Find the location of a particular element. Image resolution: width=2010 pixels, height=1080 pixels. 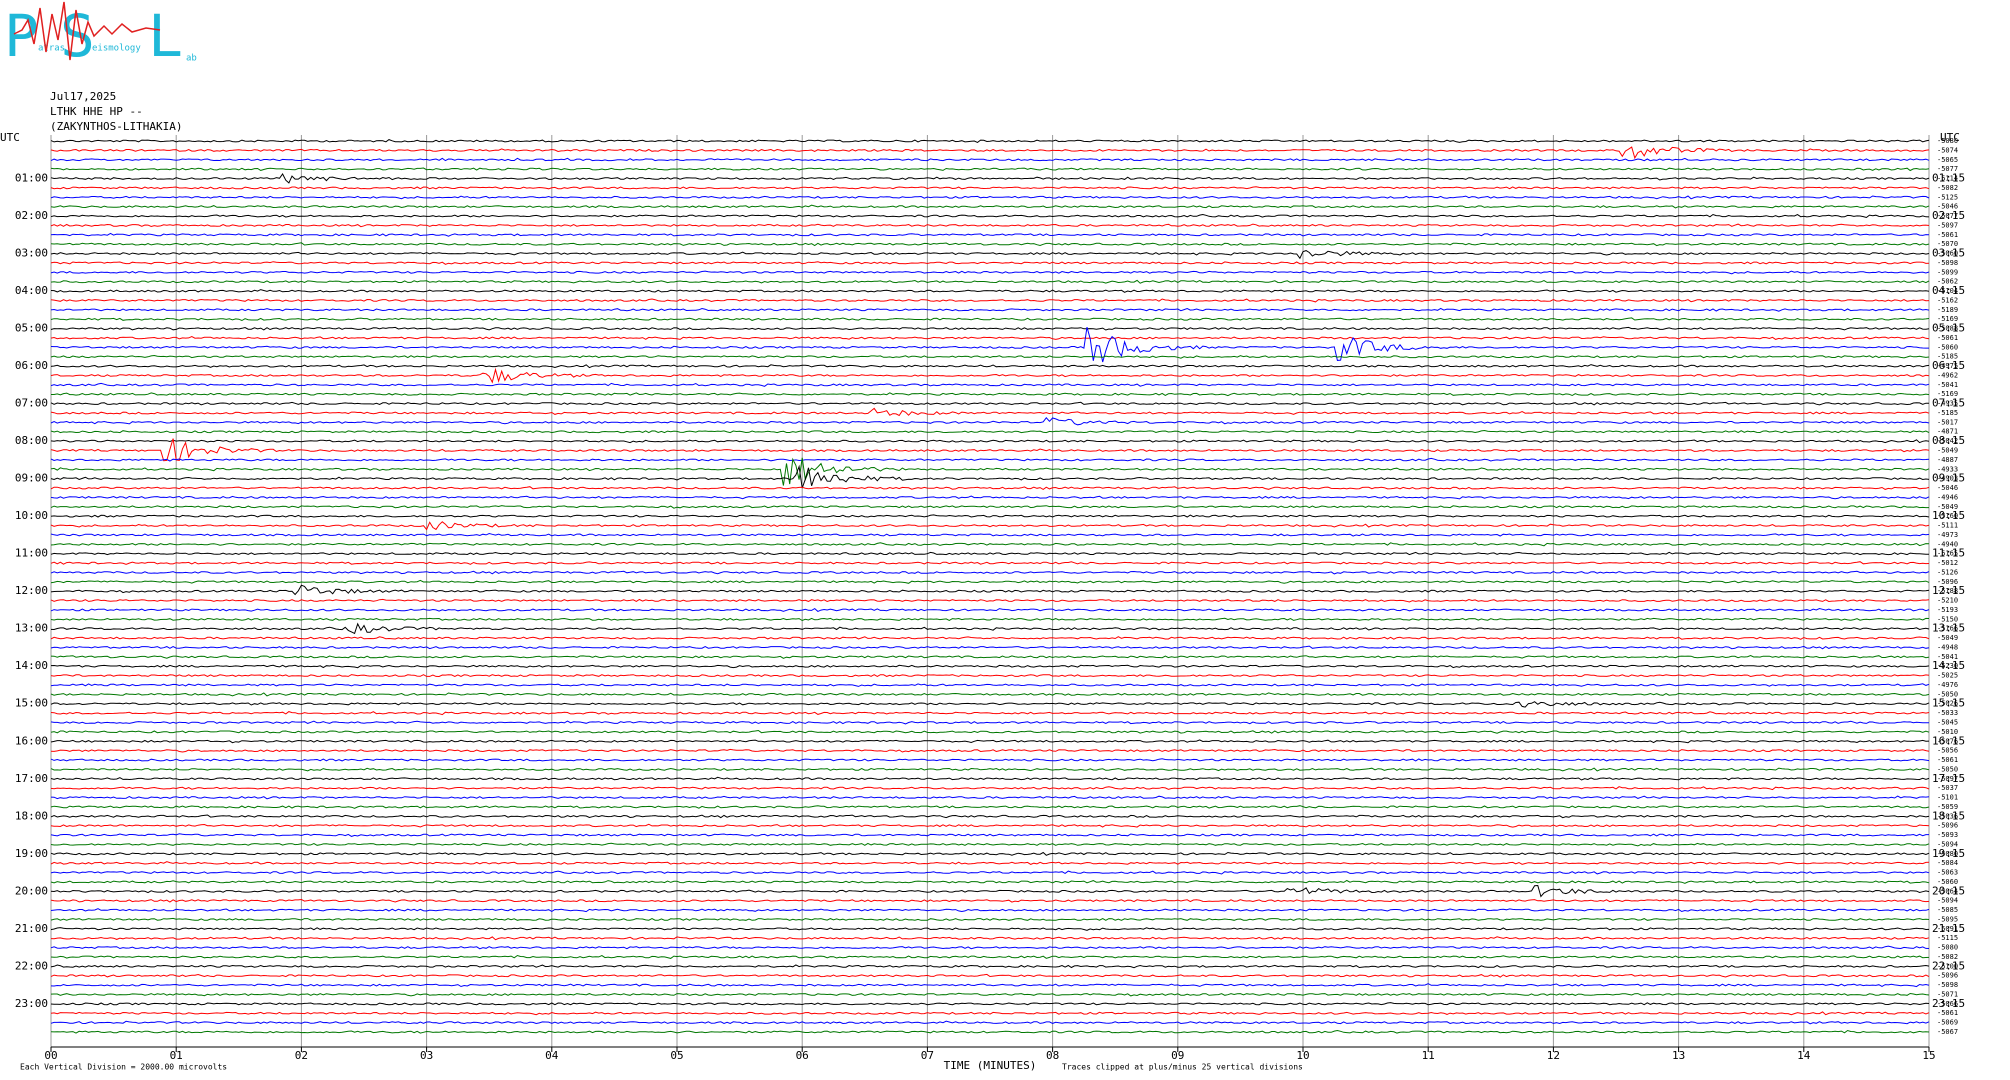

trace-offset: -5166 is located at coordinates (1947, 629).